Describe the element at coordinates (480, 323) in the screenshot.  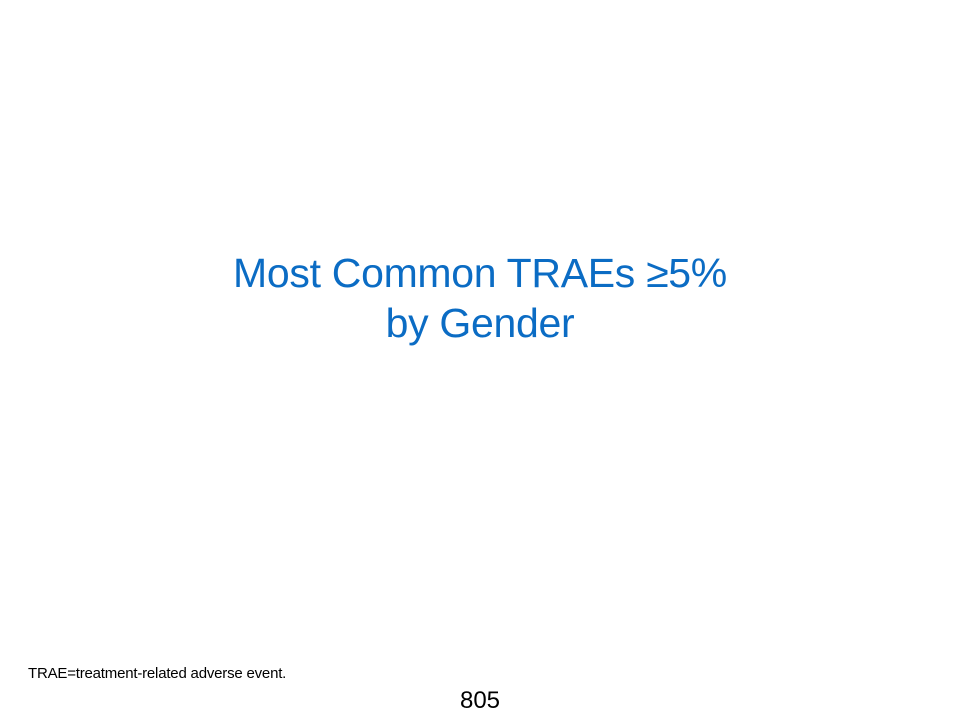
I see `slide-title-line-2: by Gender` at that location.